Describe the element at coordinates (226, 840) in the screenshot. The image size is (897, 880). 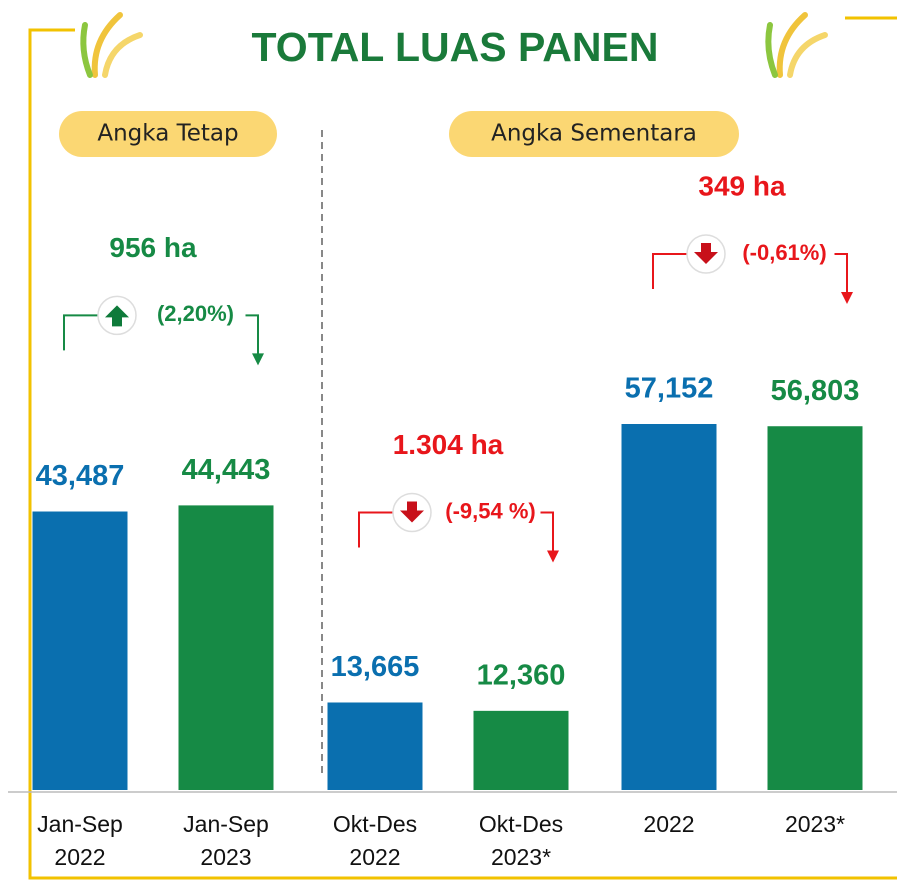
I see `x-tick-label: Jan-Sep 2023` at that location.